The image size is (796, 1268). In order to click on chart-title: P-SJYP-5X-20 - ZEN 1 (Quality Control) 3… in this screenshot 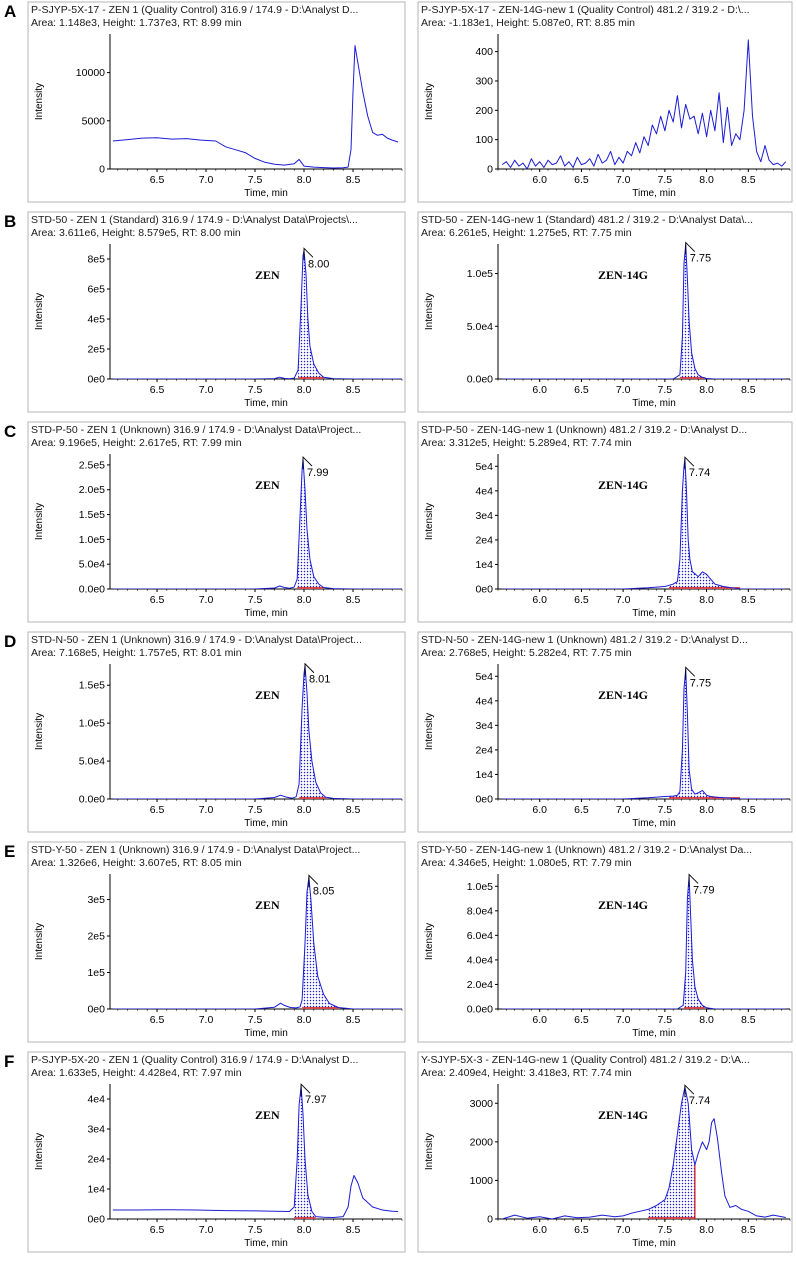, I will do `click(194, 1060)`.